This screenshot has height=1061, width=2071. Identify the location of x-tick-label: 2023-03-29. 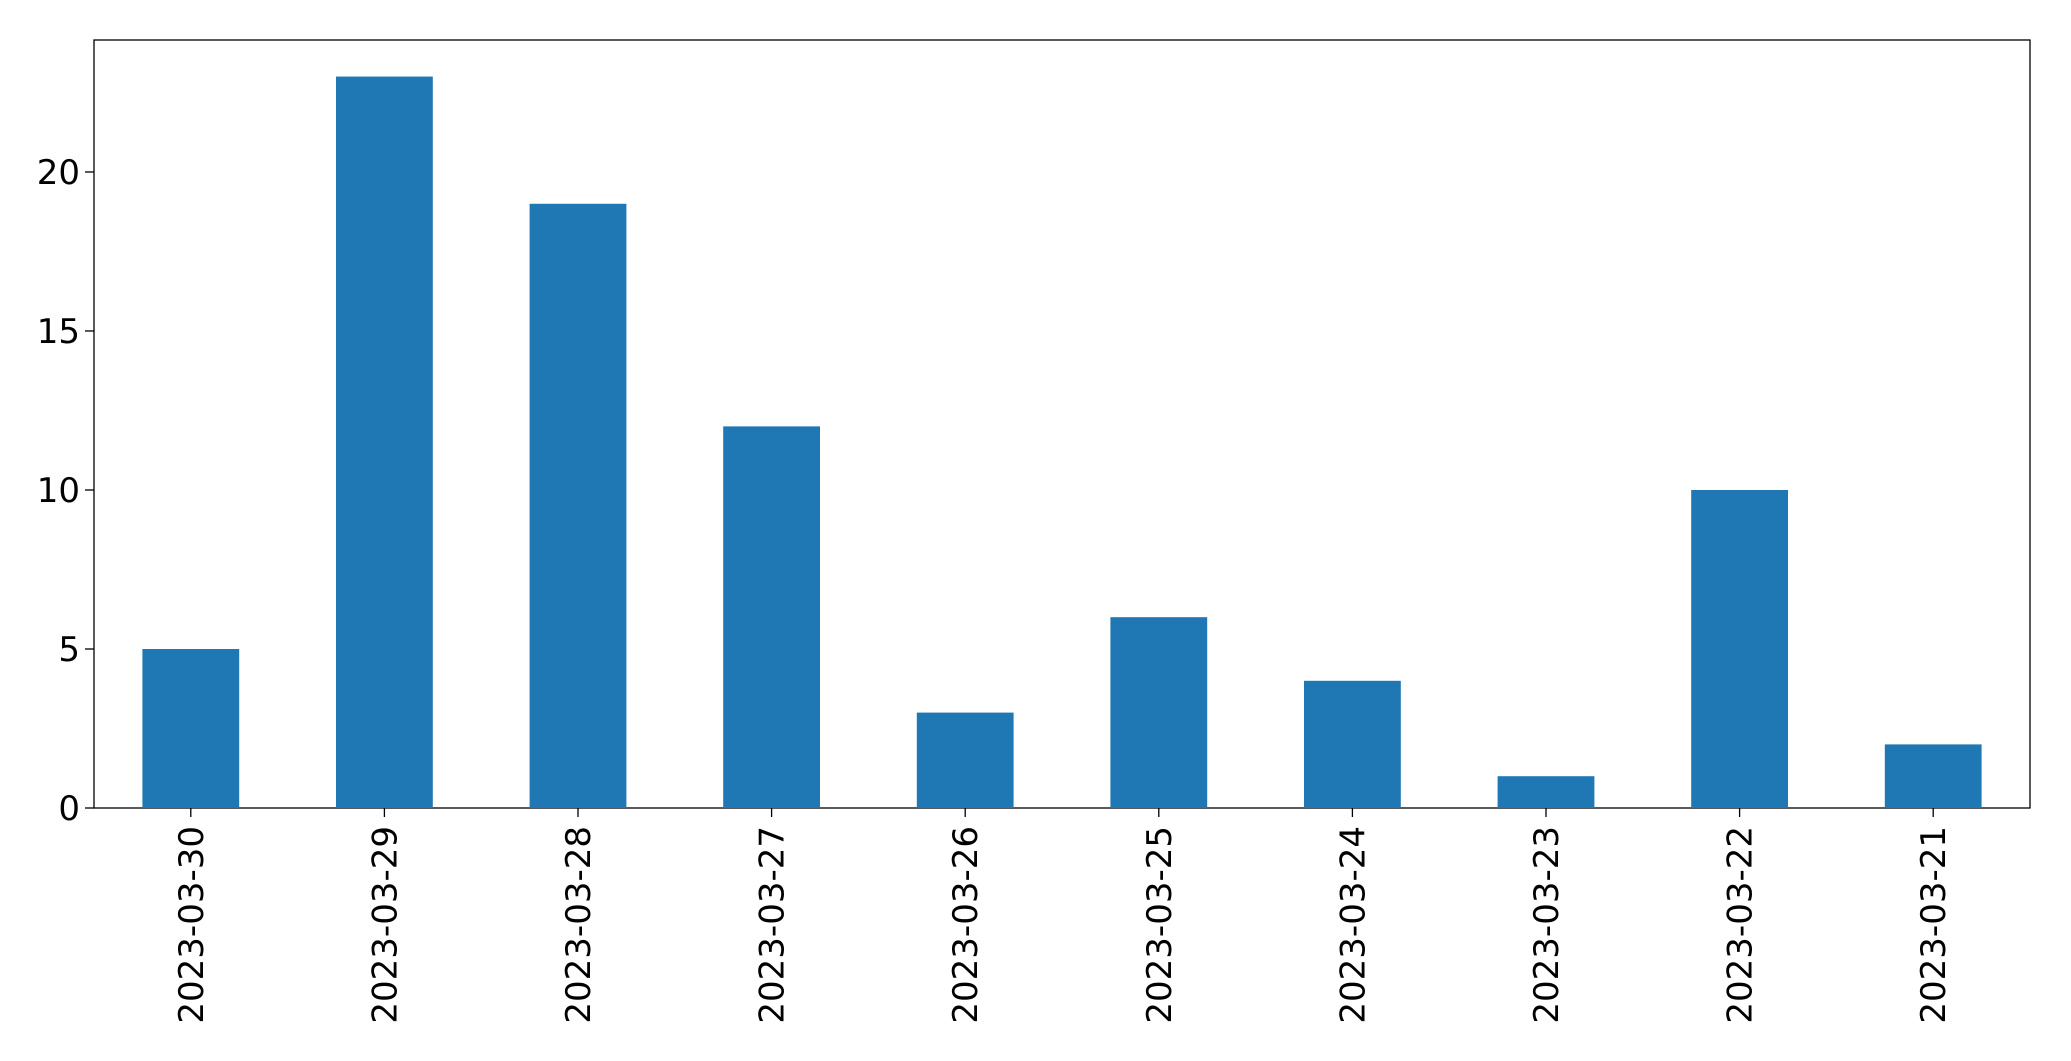
(385, 925).